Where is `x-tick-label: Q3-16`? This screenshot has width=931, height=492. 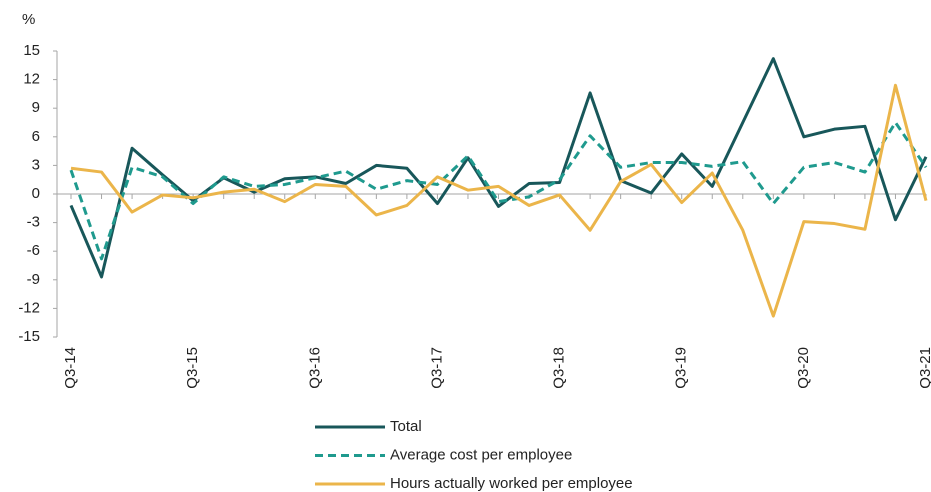
x-tick-label: Q3-16 is located at coordinates (314, 368).